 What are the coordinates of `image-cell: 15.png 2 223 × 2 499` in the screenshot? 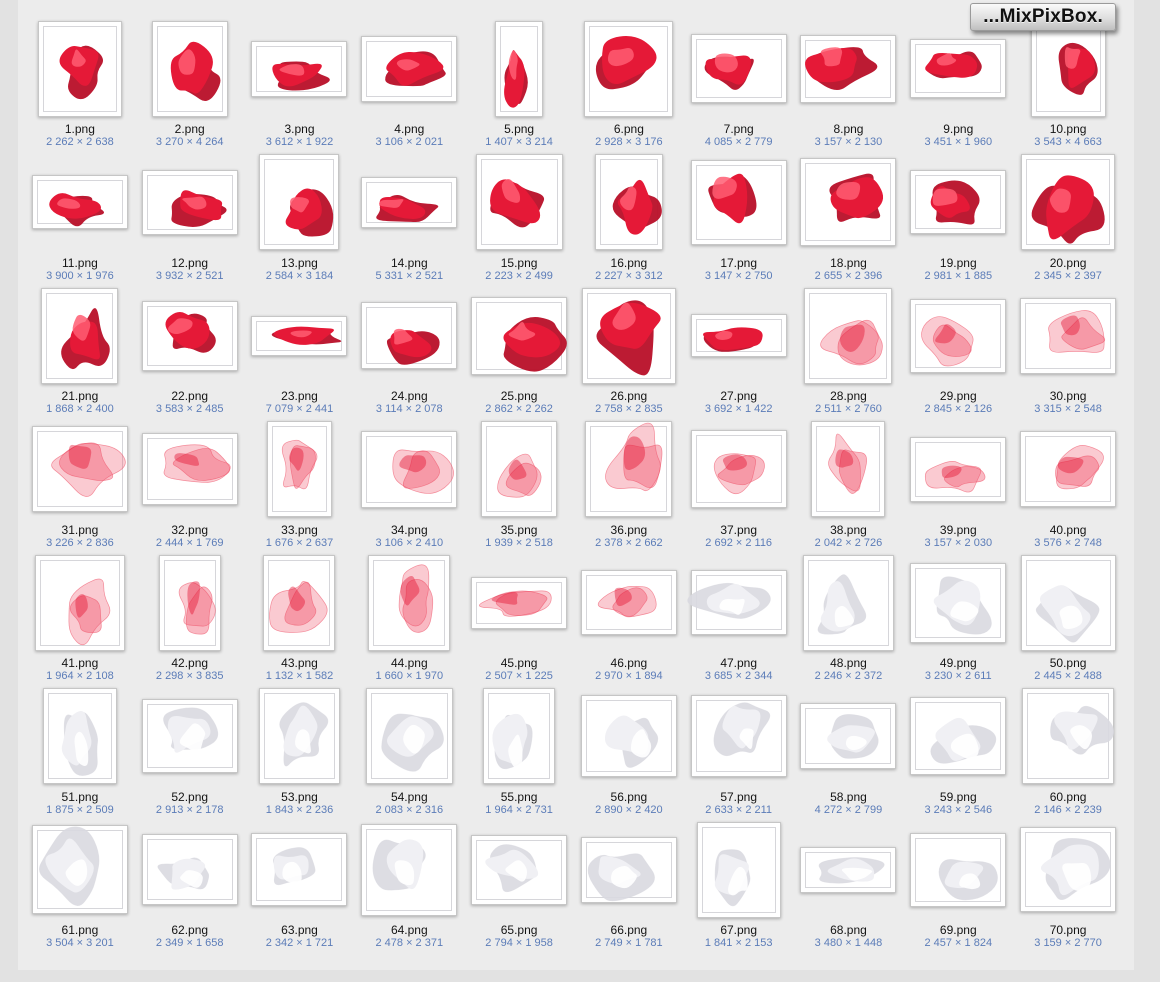 It's located at (519, 219).